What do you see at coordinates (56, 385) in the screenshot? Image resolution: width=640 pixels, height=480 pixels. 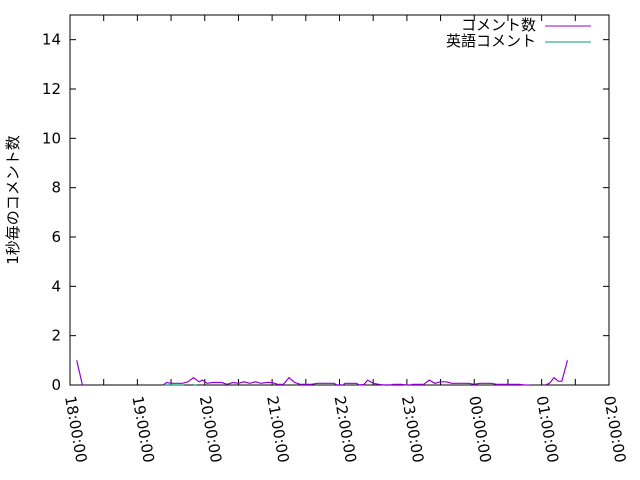 I see `y-tick-label: 0` at bounding box center [56, 385].